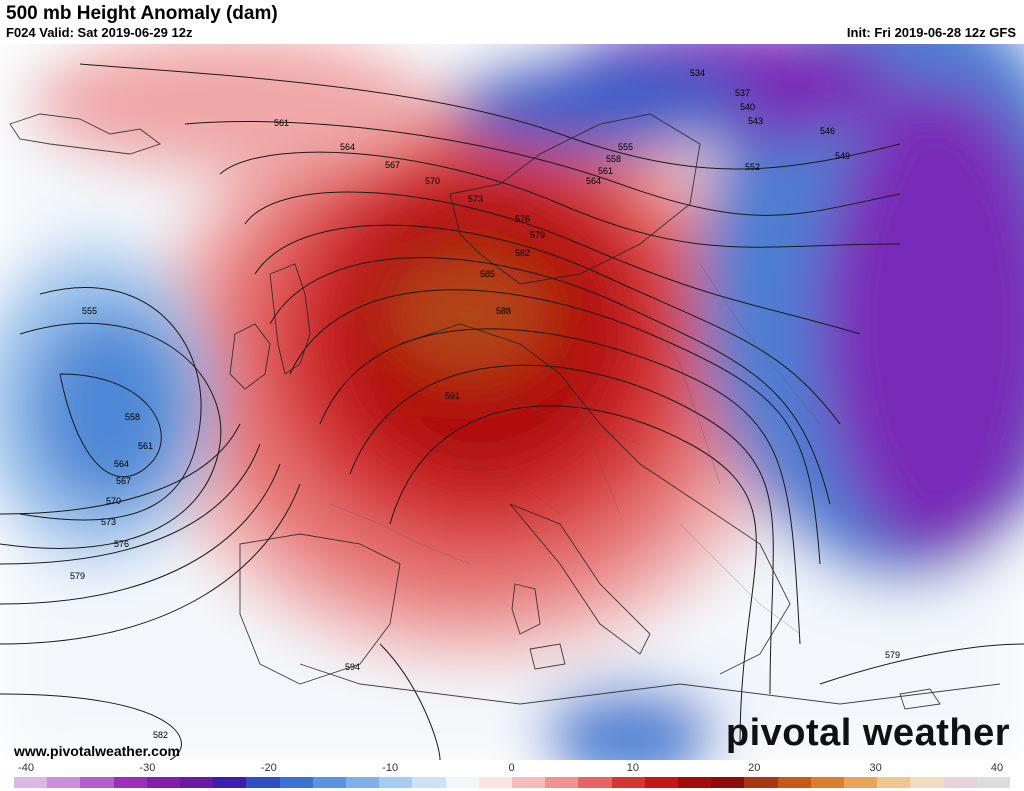  Describe the element at coordinates (997, 768) in the screenshot. I see `colorbar-tick-label: 40` at that location.